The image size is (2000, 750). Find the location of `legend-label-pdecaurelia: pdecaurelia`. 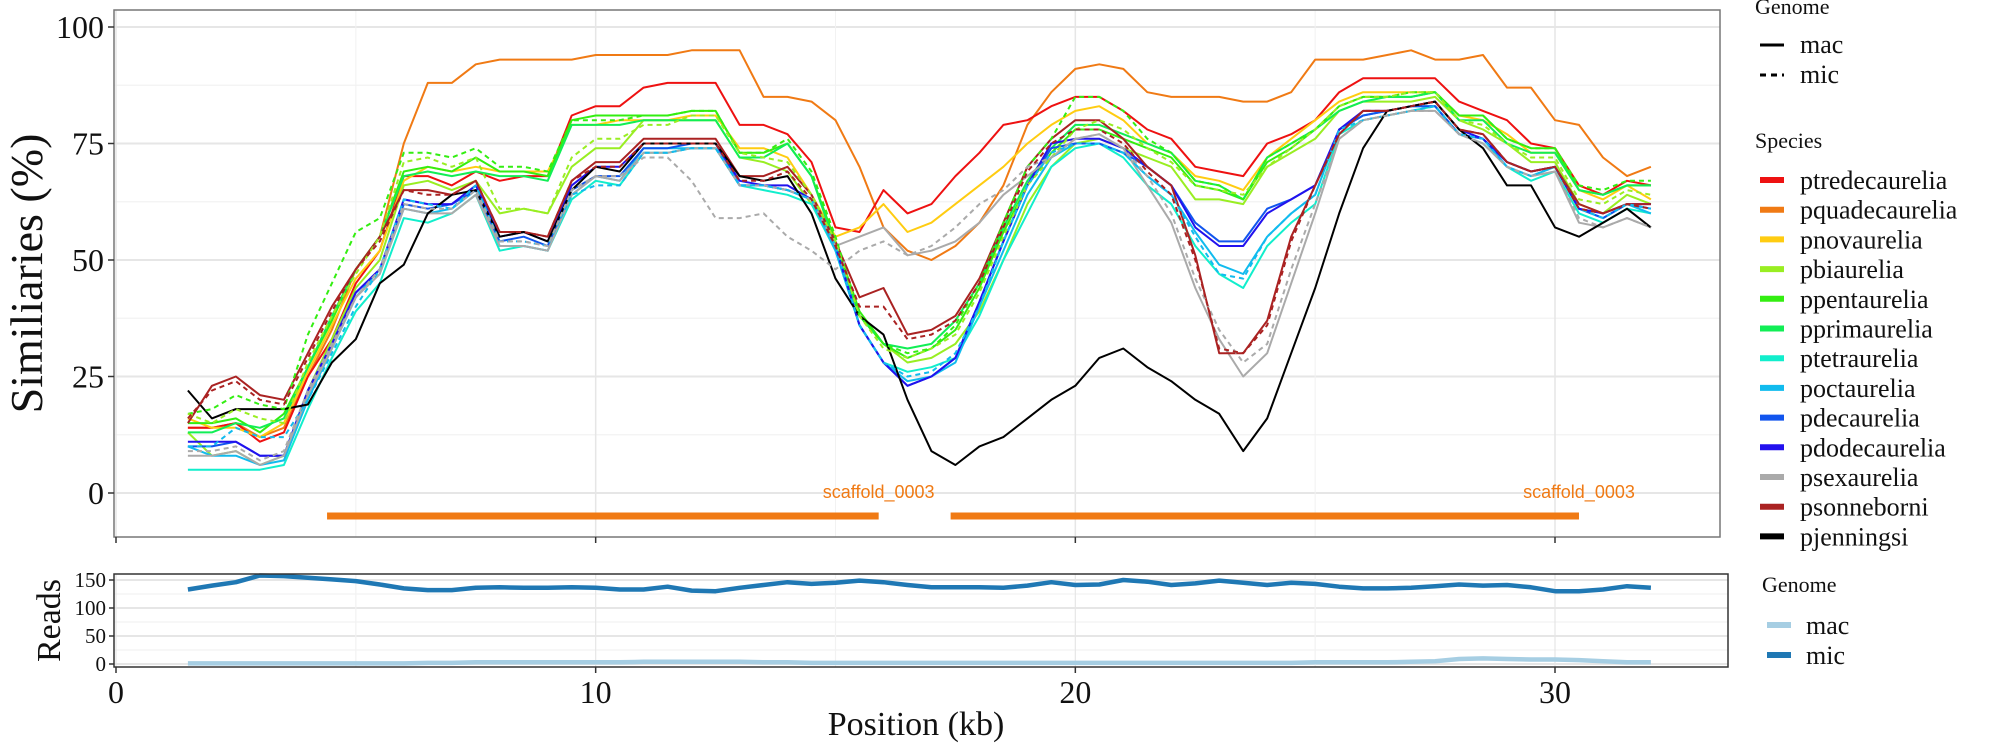

legend-label-pdecaurelia: pdecaurelia is located at coordinates (1860, 418).